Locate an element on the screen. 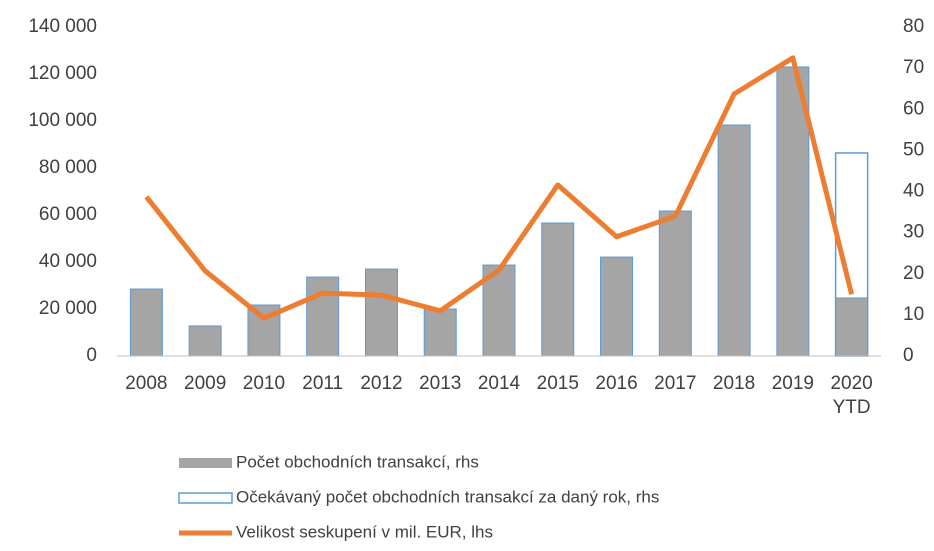 This screenshot has height=551, width=934. y2-tick-label: 0 is located at coordinates (908, 355).